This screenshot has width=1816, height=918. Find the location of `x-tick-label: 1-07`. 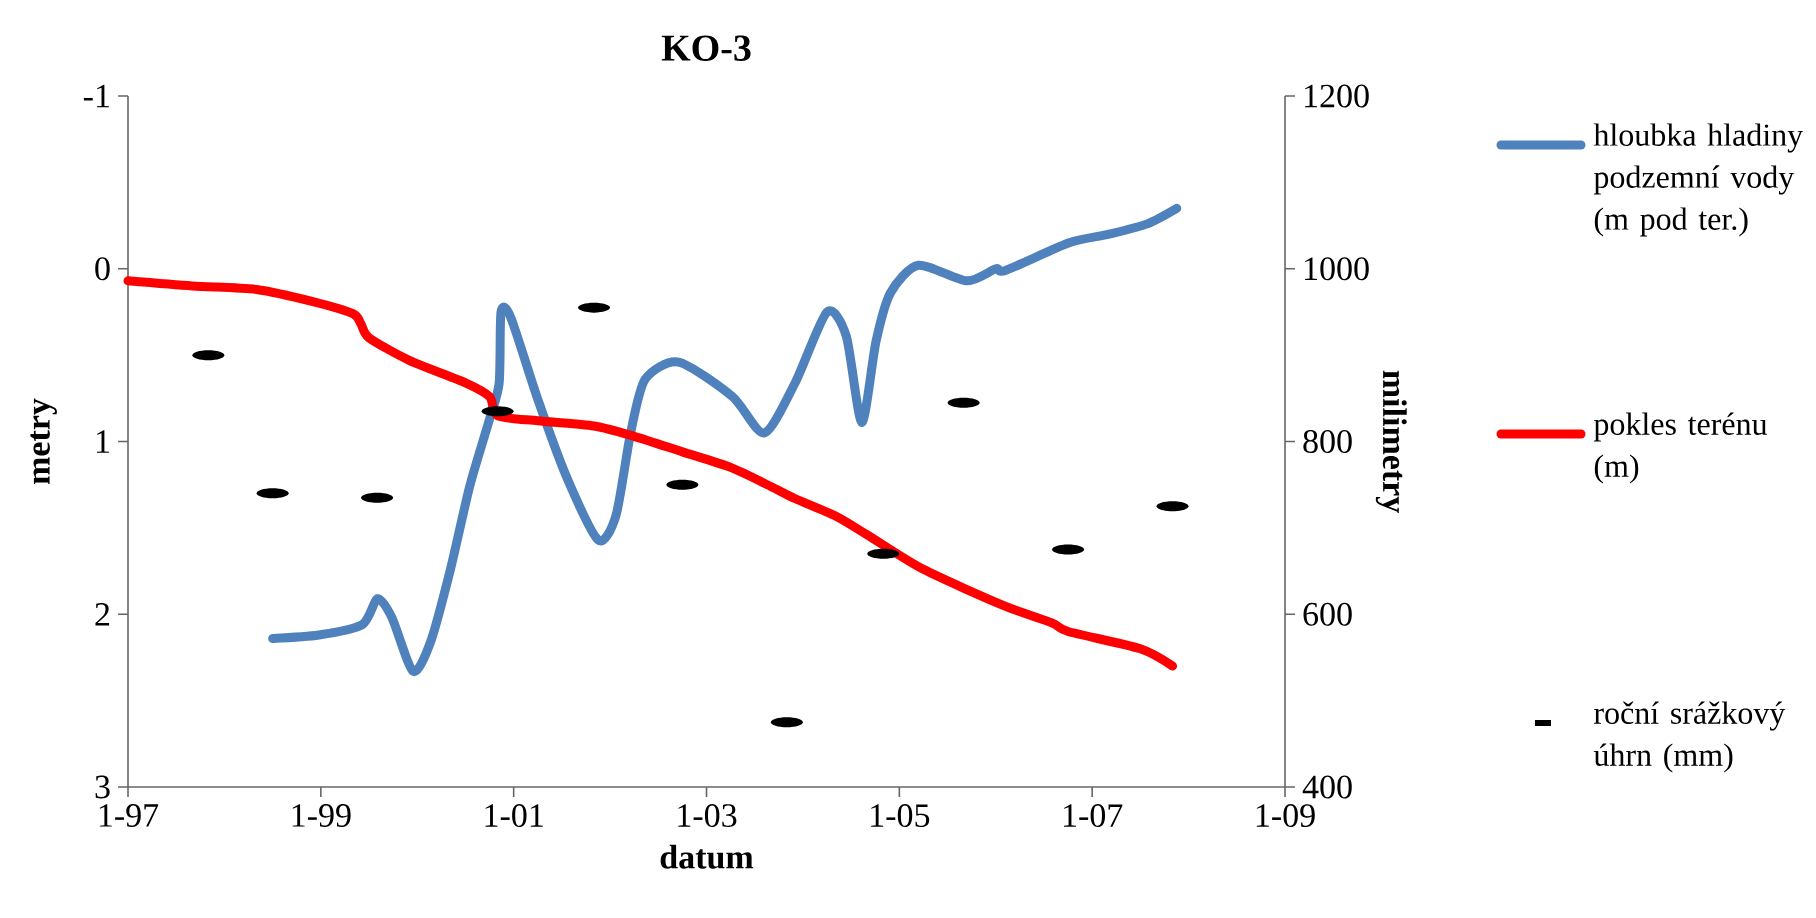

x-tick-label: 1-07 is located at coordinates (1093, 816).